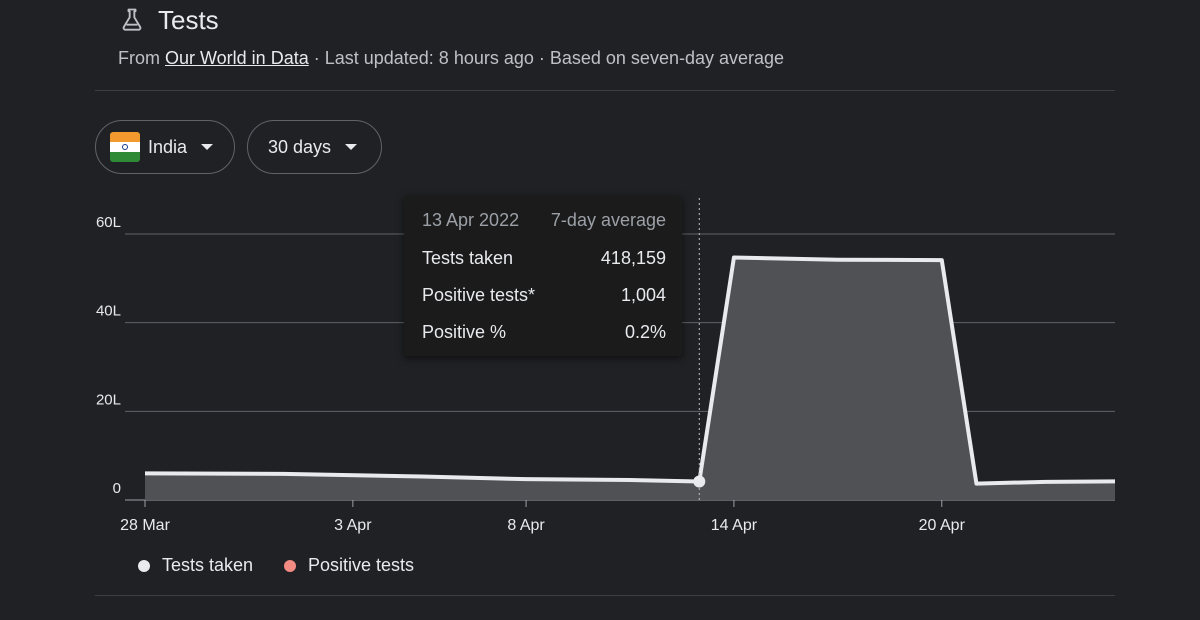 This screenshot has height=620, width=1200. I want to click on range-select: 30 days, so click(314, 147).